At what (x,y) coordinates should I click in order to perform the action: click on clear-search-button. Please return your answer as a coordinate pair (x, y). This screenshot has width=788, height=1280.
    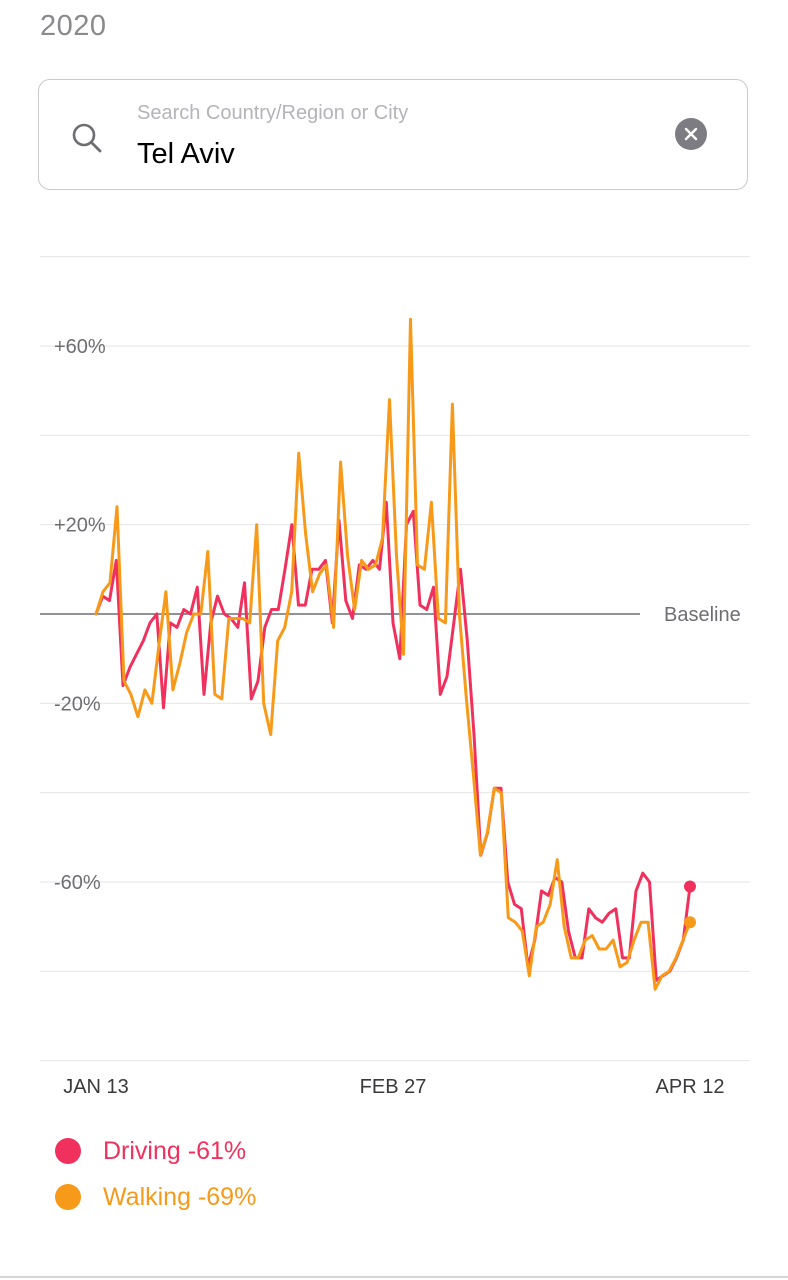
    Looking at the image, I should click on (691, 134).